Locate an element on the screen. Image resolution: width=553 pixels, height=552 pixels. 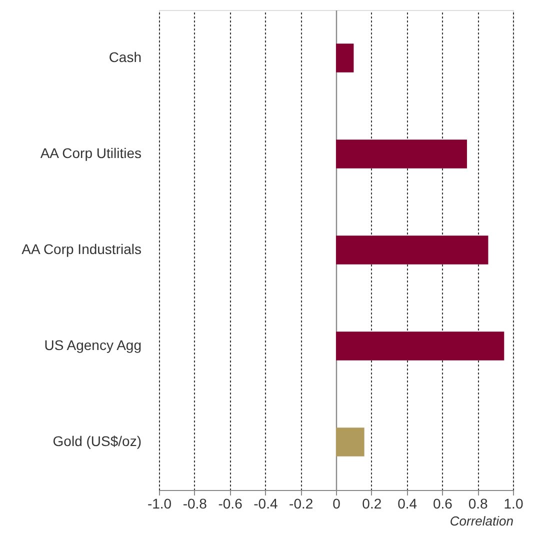
x-tick-label: 0.8 is located at coordinates (478, 504).